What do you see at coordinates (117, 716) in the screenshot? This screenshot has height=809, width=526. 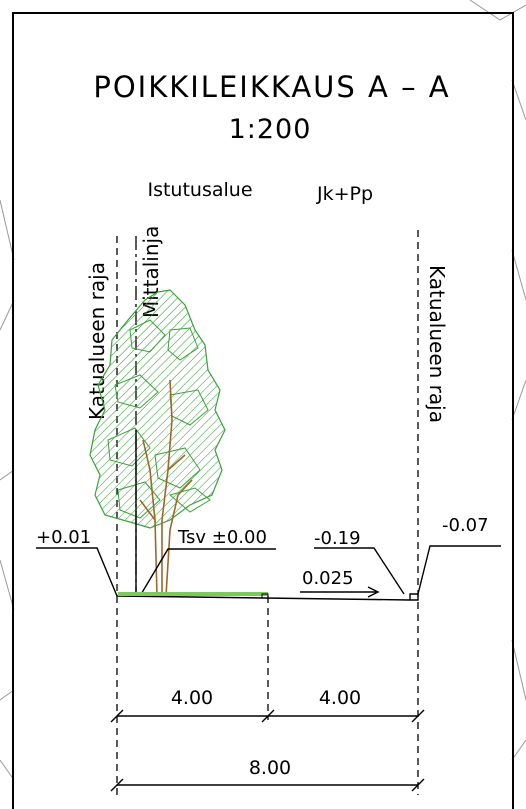 I see `tick-upper-left` at bounding box center [117, 716].